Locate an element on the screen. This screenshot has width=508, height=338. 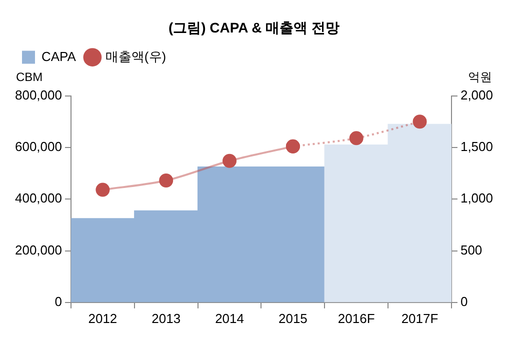
x-tick-label: 2017F is located at coordinates (419, 318).